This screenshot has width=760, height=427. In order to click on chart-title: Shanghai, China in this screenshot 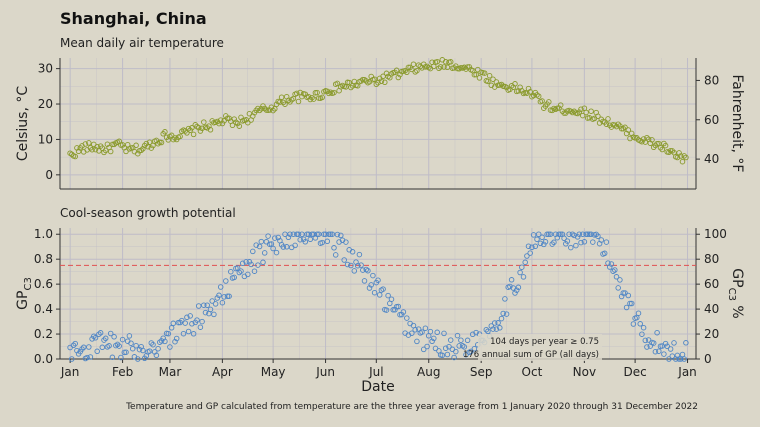, I will do `click(133, 18)`.